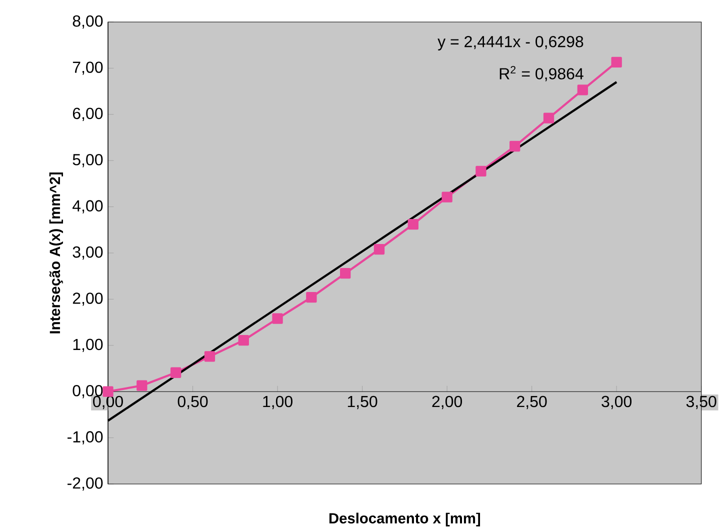  What do you see at coordinates (511, 43) in the screenshot?
I see `annotation: y = 2,4441x - 0,6298` at bounding box center [511, 43].